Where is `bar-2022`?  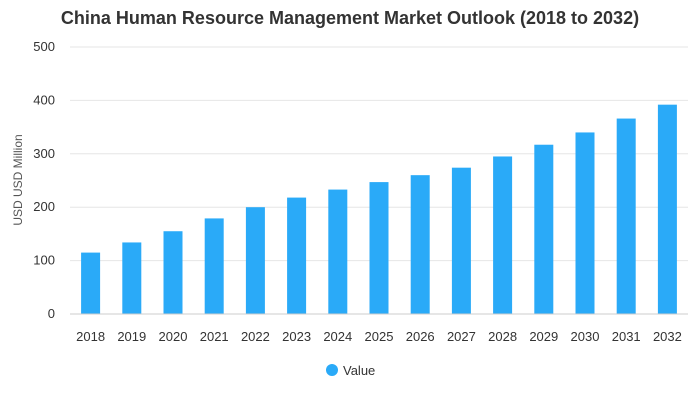
bar-2022 is located at coordinates (255, 260).